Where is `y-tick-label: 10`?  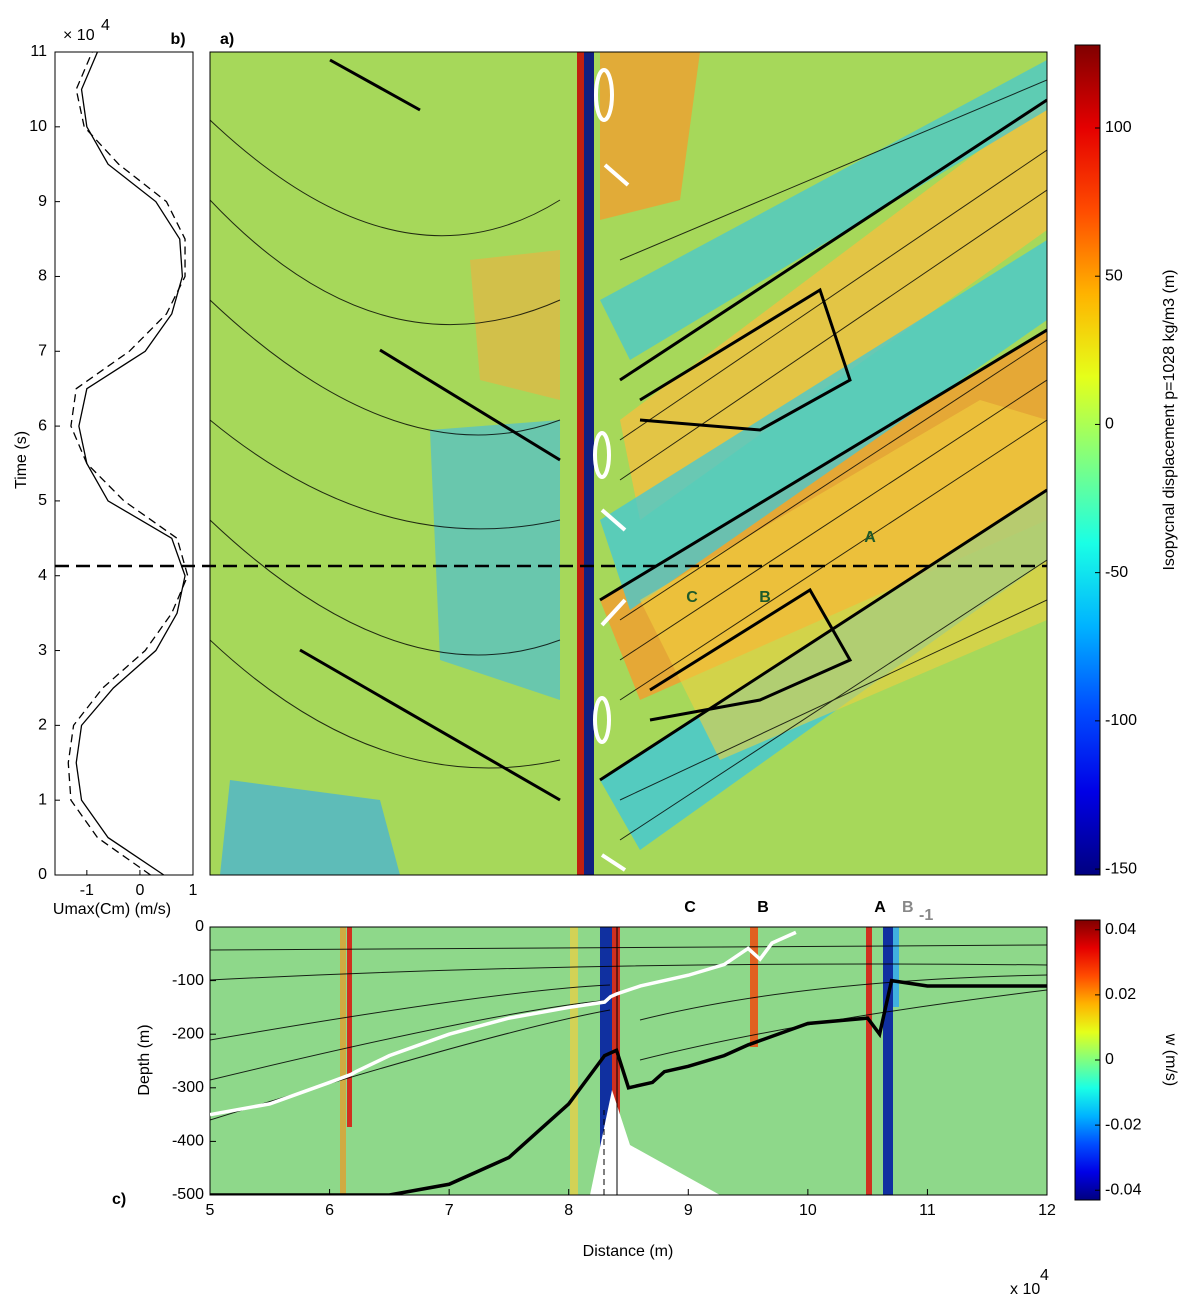
y-tick-label: 10 is located at coordinates (38, 126).